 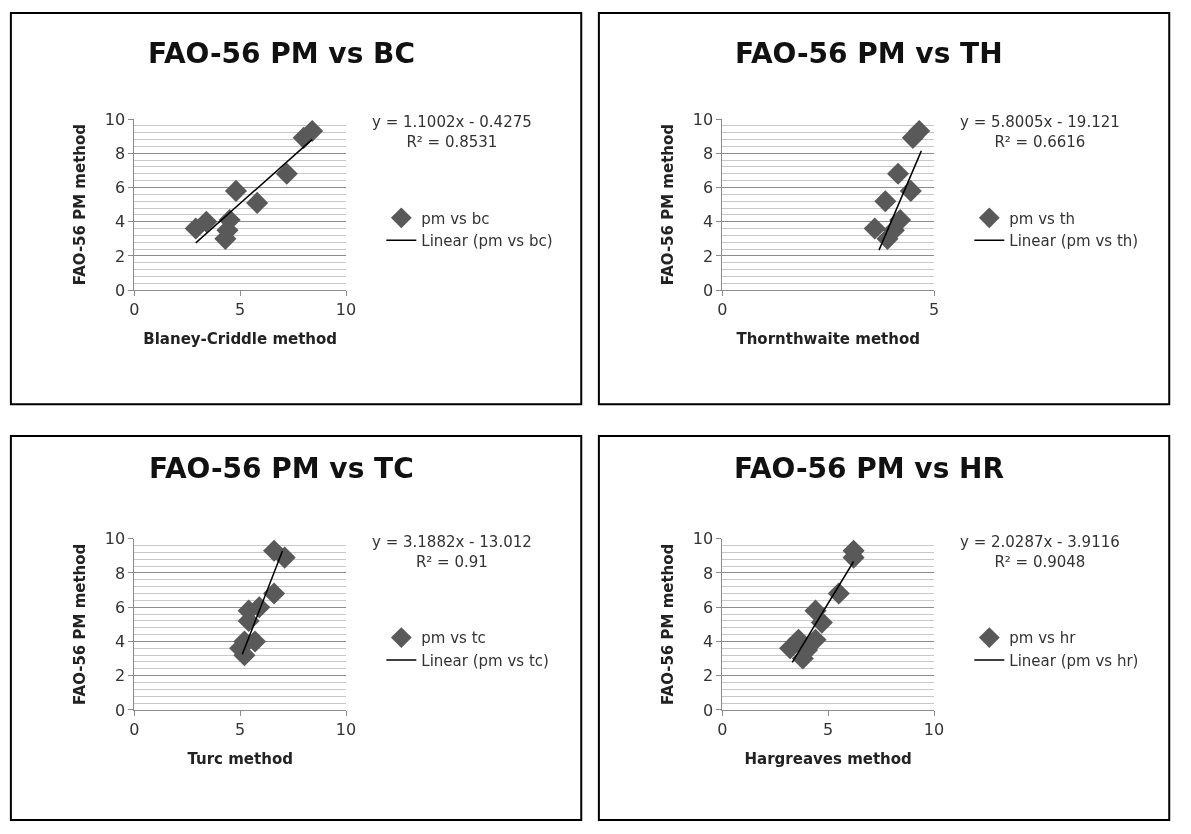 What do you see at coordinates (869, 468) in the screenshot?
I see `chart-title: FAO-56 PM vs HR` at bounding box center [869, 468].